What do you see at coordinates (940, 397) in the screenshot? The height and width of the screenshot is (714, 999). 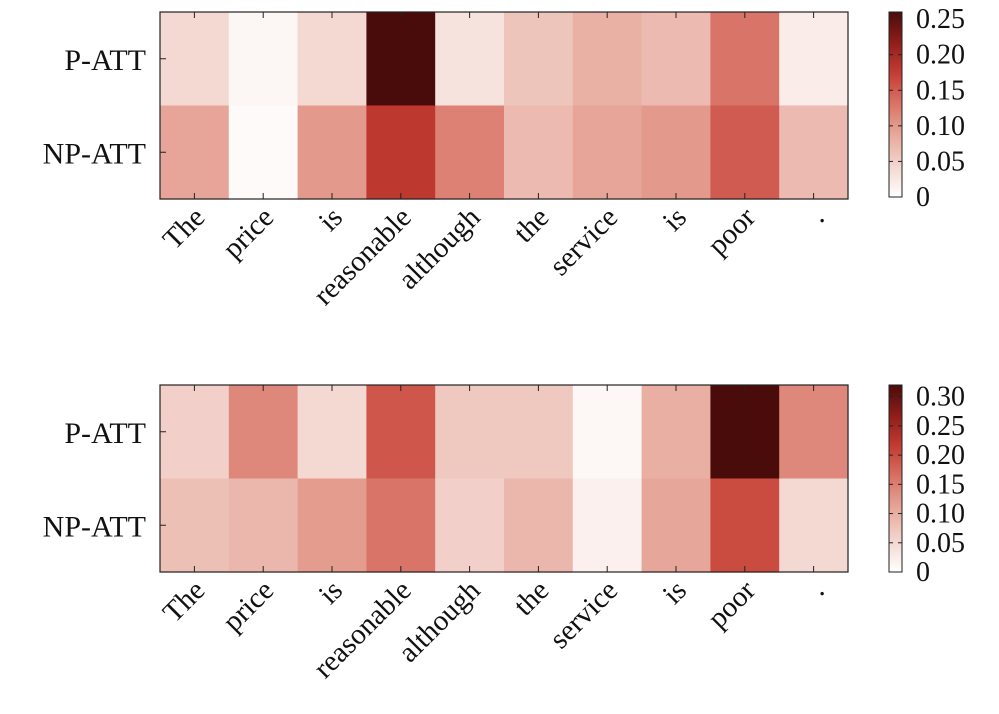 I see `colorbar-tick-label: 0.30` at bounding box center [940, 397].